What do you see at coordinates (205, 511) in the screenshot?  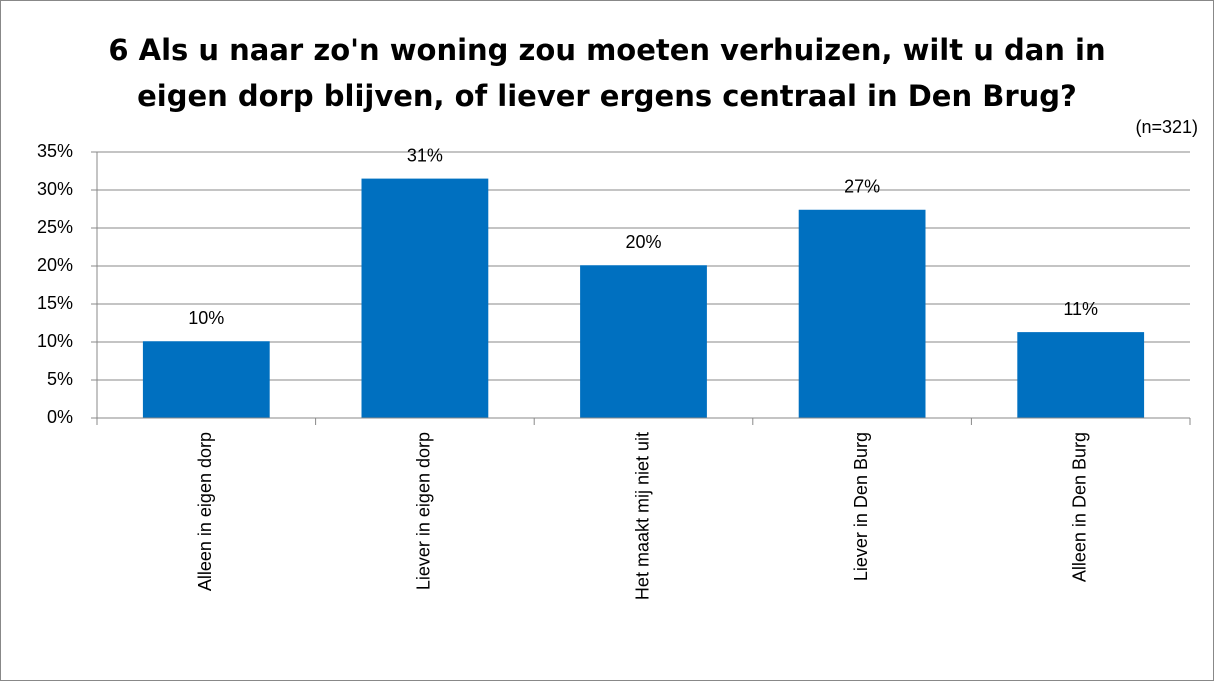 I see `x-tick-label: Alleen in eigen dorp` at bounding box center [205, 511].